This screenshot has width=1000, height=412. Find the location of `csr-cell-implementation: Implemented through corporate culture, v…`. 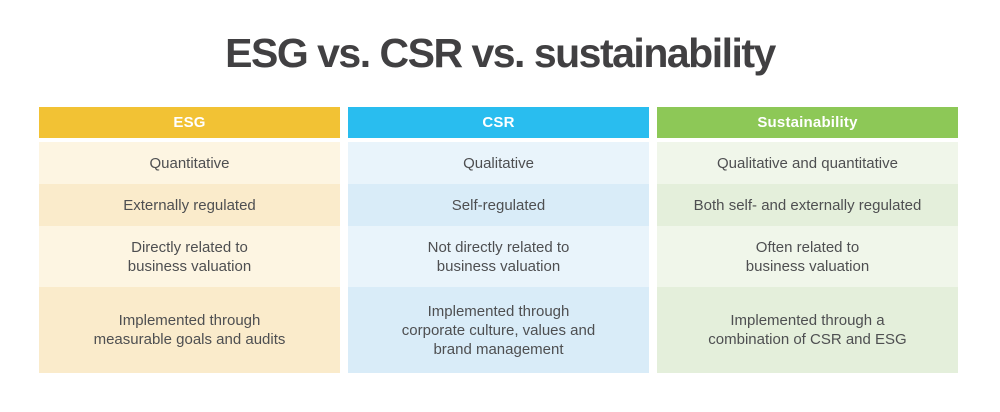

csr-cell-implementation: Implemented through corporate culture, v… is located at coordinates (498, 330).